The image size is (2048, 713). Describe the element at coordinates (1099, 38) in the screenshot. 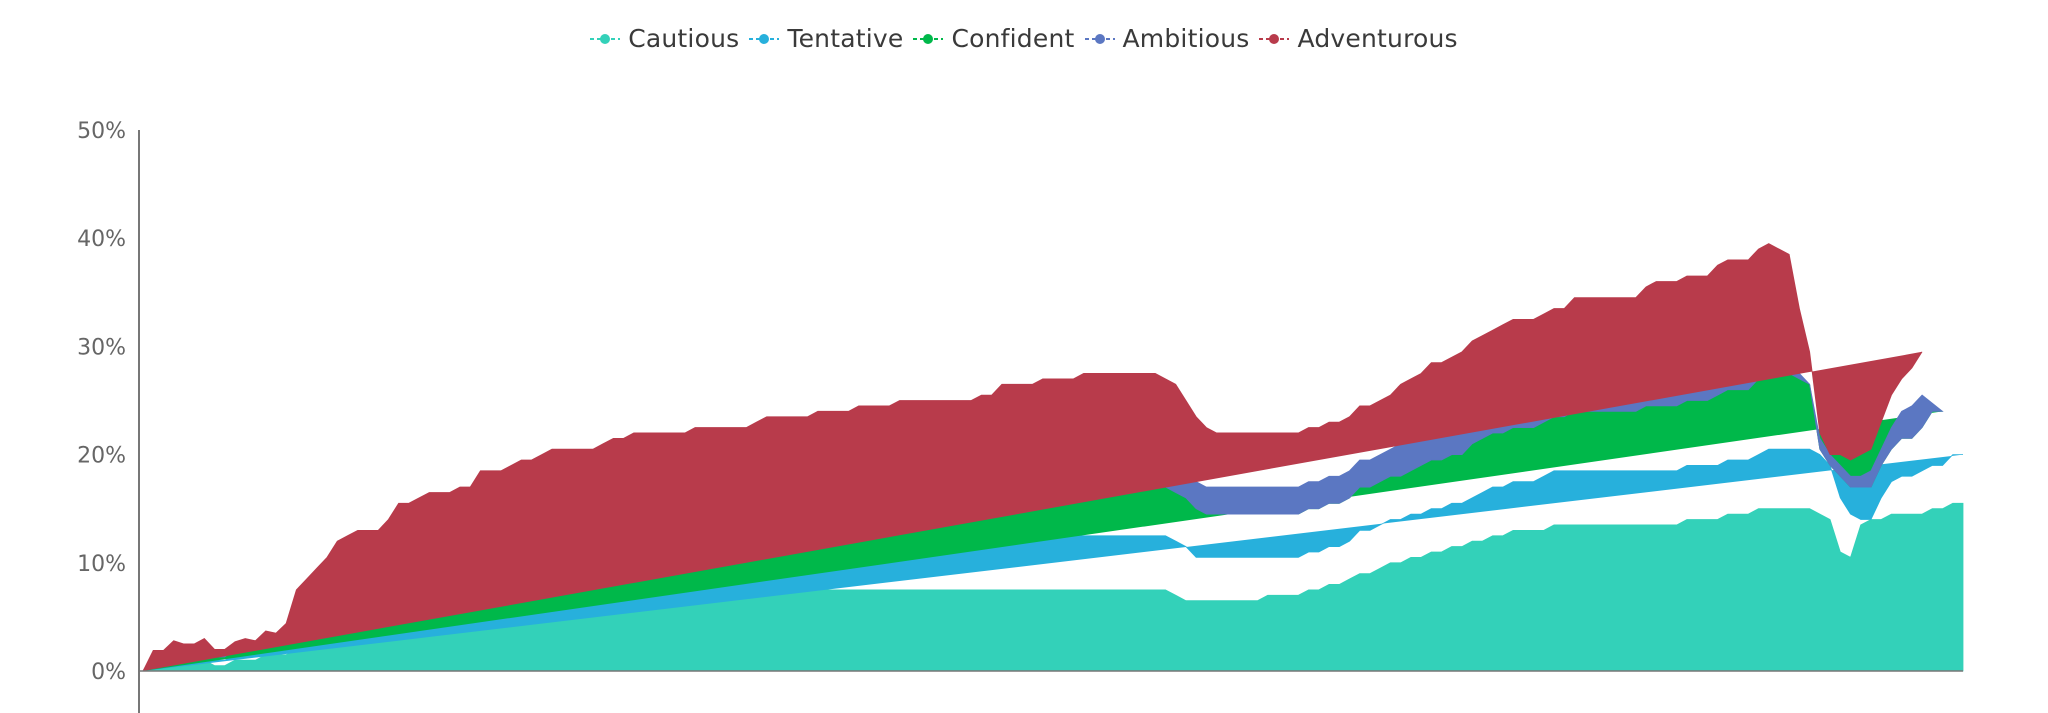

I see `legend-line-dot-icon-ambitious` at that location.